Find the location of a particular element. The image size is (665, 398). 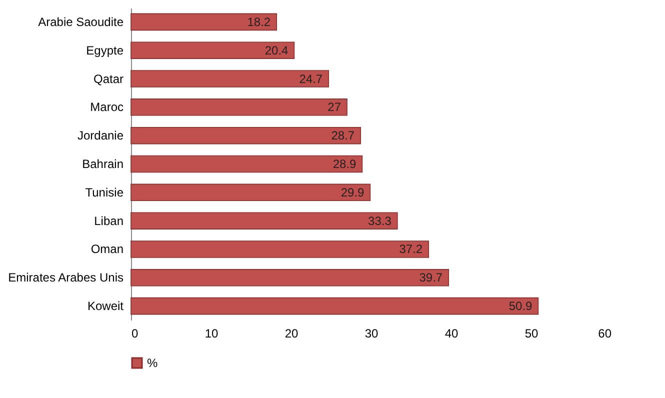

data-label: 24.7 is located at coordinates (311, 79).